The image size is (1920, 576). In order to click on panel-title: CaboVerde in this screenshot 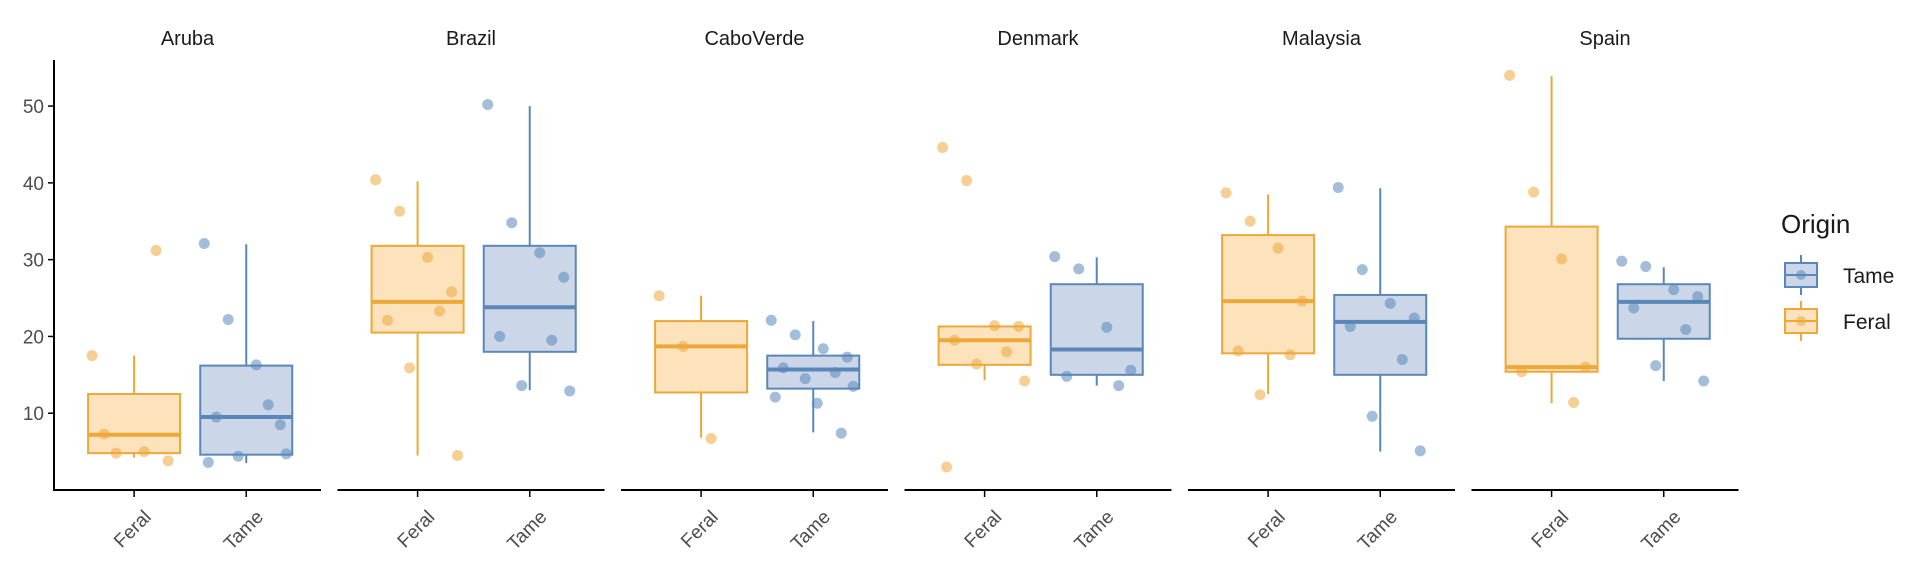, I will do `click(754, 39)`.